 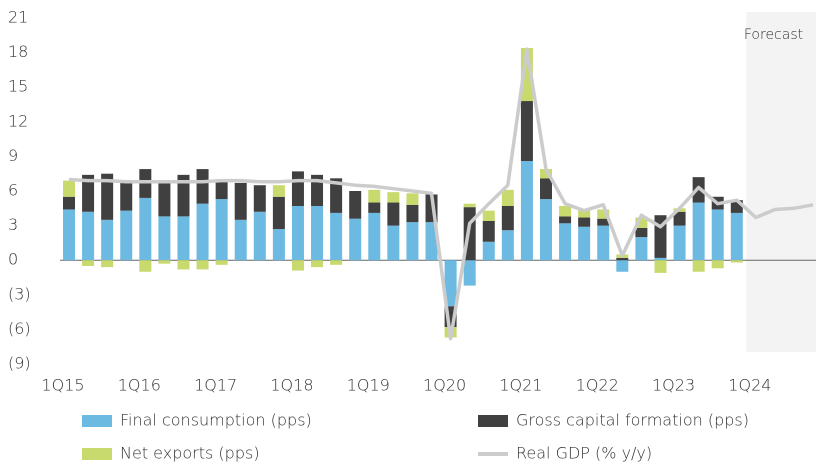 What do you see at coordinates (18, 86) in the screenshot?
I see `y-tick-label: 15` at bounding box center [18, 86].